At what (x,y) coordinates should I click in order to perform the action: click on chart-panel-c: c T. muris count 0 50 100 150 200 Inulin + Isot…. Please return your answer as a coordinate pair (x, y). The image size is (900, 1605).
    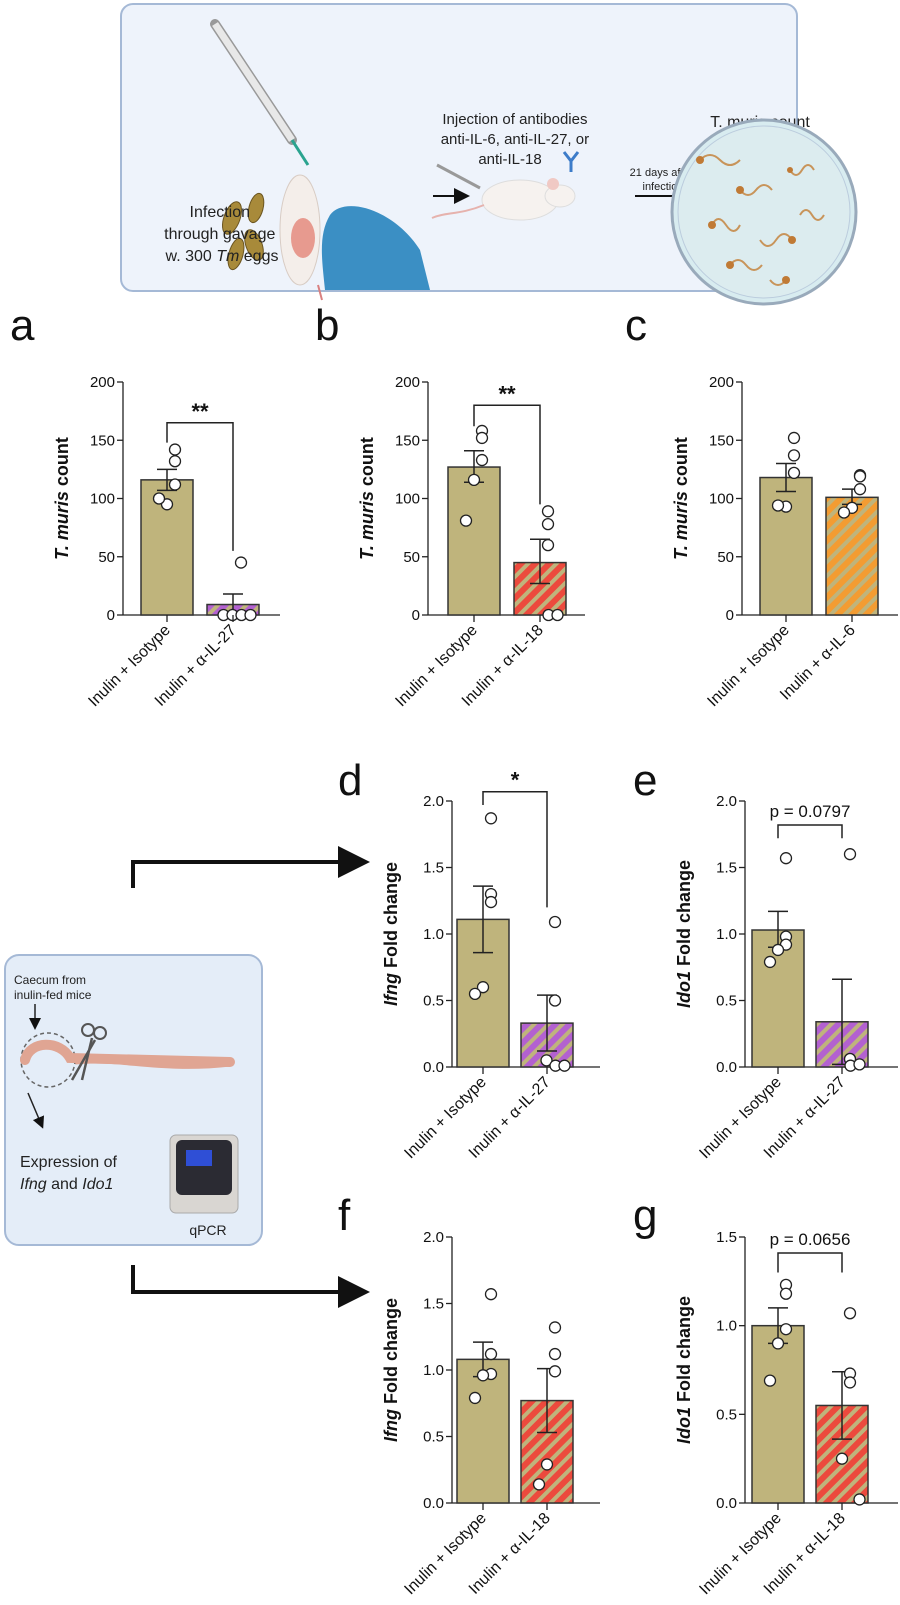
    Looking at the image, I should click on (761, 505).